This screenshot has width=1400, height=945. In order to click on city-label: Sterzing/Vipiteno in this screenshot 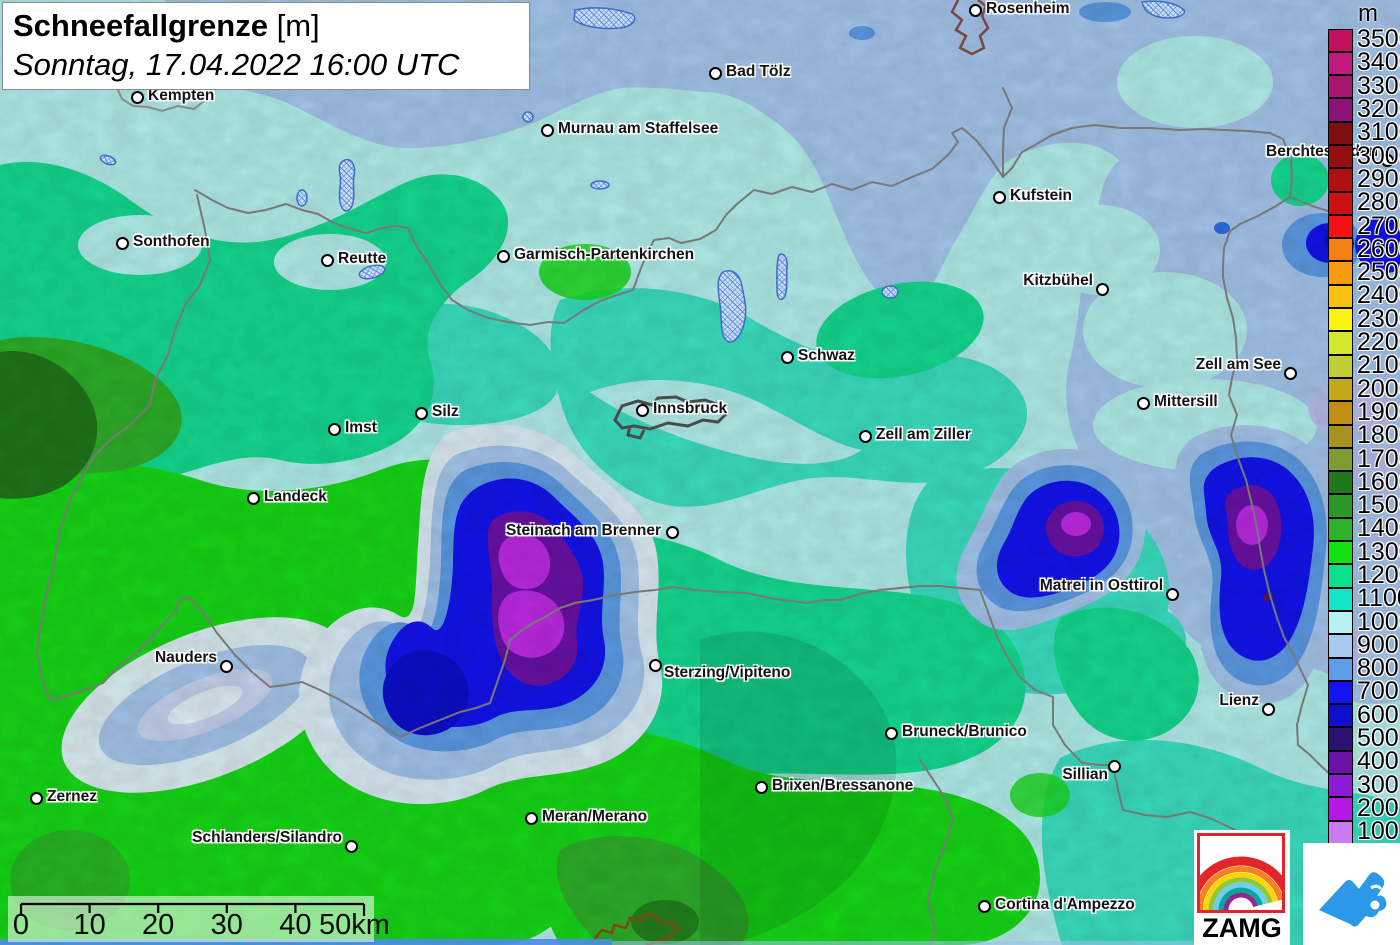, I will do `click(727, 672)`.